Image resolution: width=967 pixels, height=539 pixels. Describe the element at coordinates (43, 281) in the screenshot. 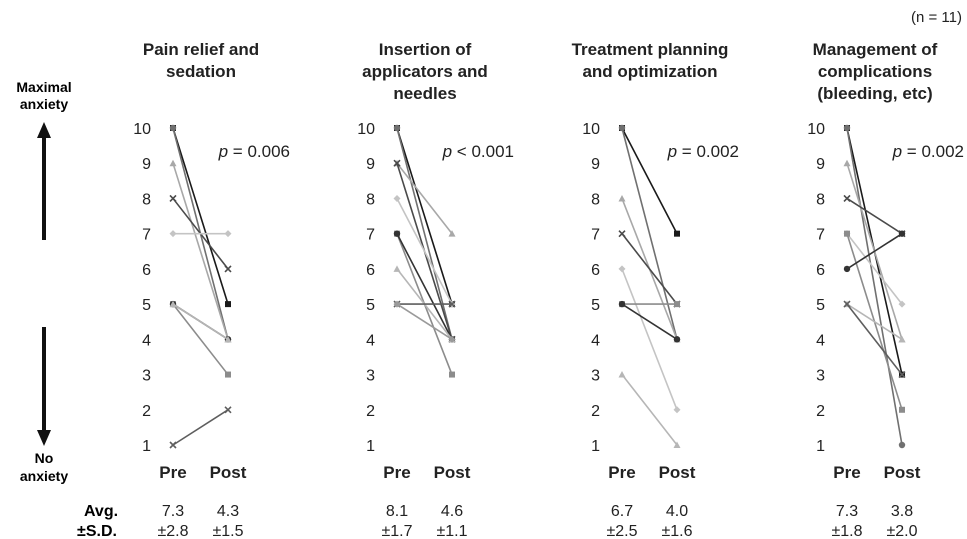

I see `anxiety-scale-legend: Maximal anxiety No anxiety` at that location.